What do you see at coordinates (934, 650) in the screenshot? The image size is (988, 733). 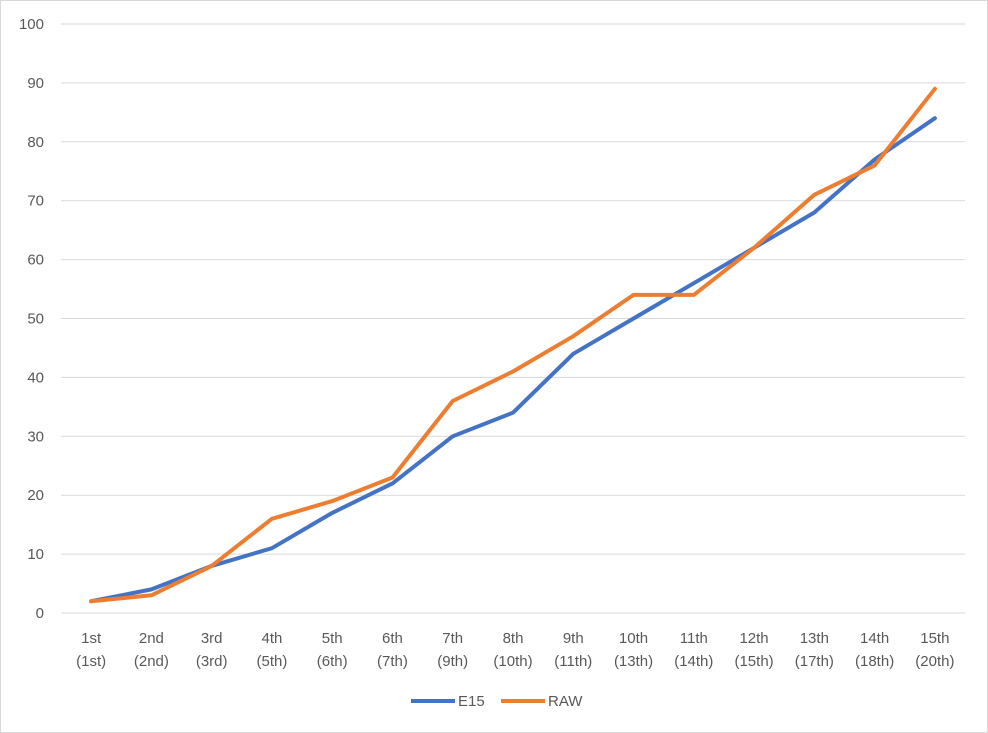 I see `x-tick-label: 15th (20th)` at bounding box center [934, 650].